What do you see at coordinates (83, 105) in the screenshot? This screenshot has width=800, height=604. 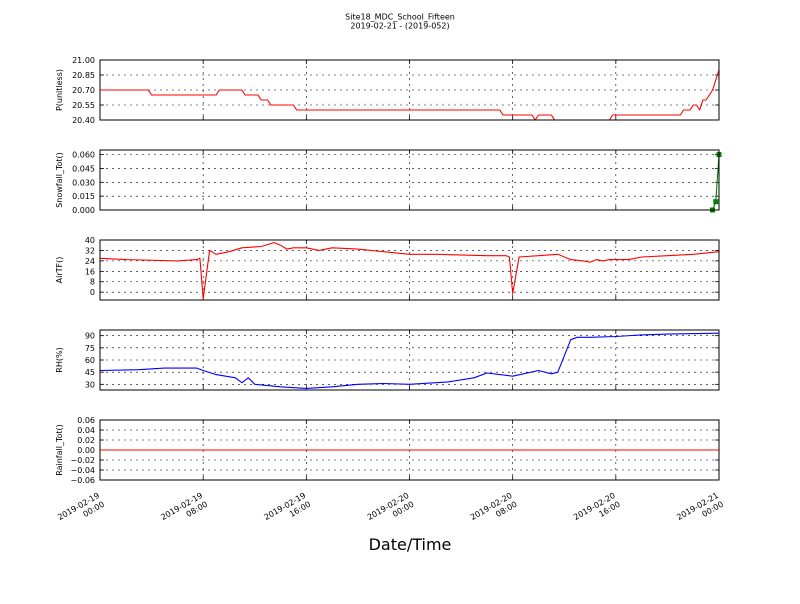 I see `y-tick-label: 20.55` at bounding box center [83, 105].